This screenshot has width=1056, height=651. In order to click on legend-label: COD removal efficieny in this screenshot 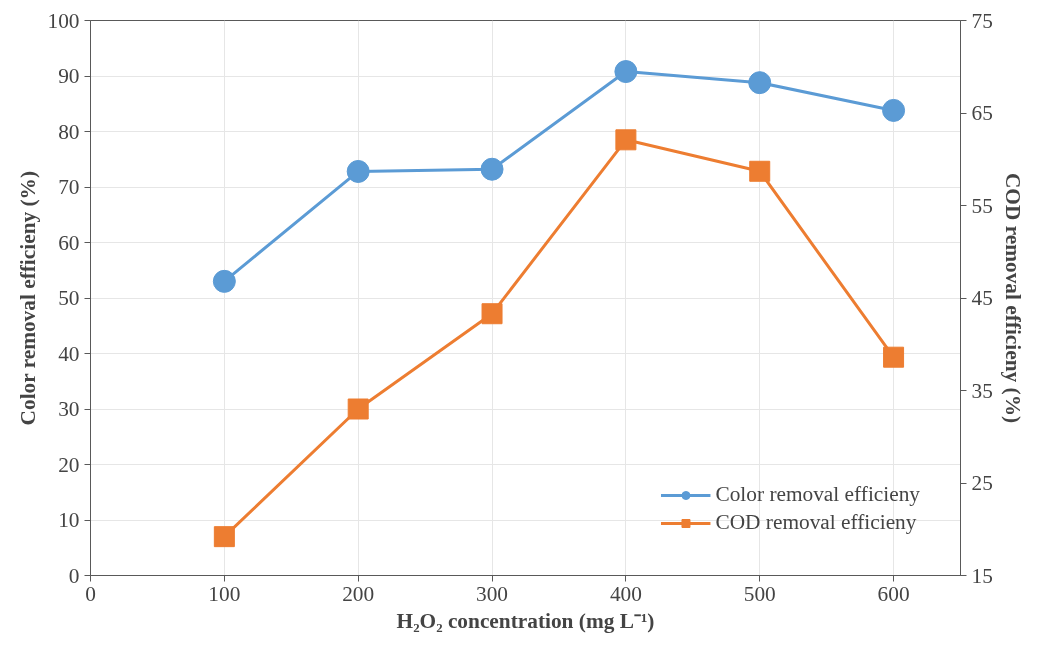, I will do `click(816, 522)`.